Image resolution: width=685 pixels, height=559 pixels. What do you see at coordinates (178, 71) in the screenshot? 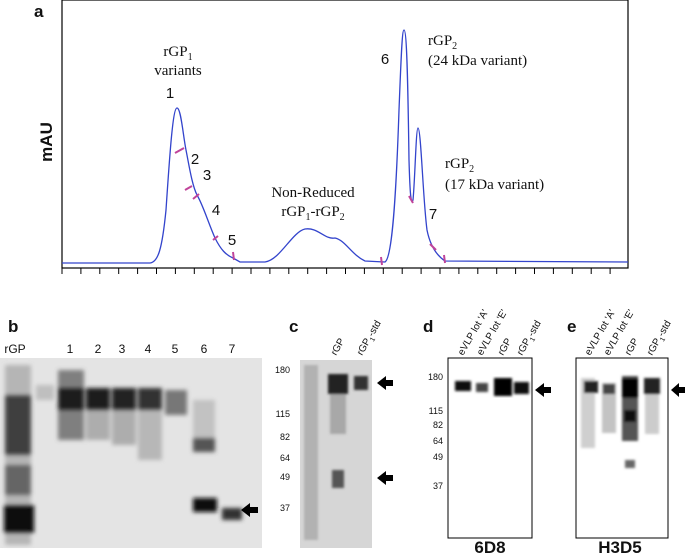
I see `annotation: variants` at bounding box center [178, 71].